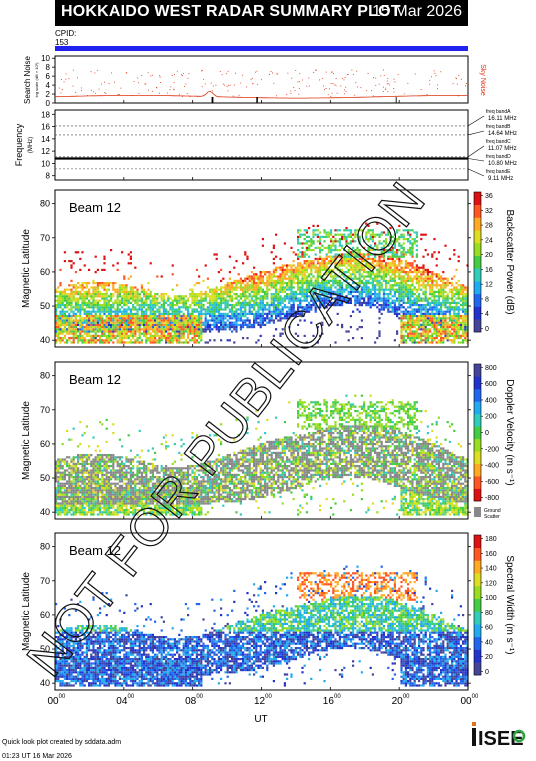 Image resolution: width=536 pixels, height=761 pixels. What do you see at coordinates (261, 86) in the screenshot?
I see `noise-data` at bounding box center [261, 86].